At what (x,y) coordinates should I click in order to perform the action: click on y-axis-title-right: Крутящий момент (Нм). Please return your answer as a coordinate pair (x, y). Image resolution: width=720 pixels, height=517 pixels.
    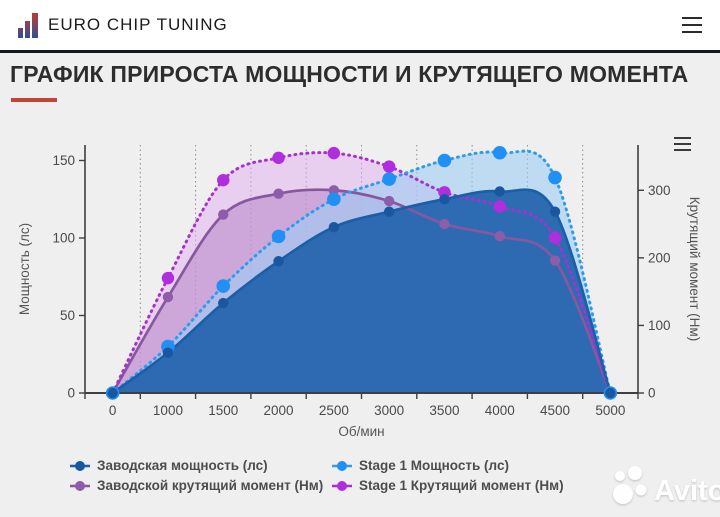
    Looking at the image, I should click on (694, 269).